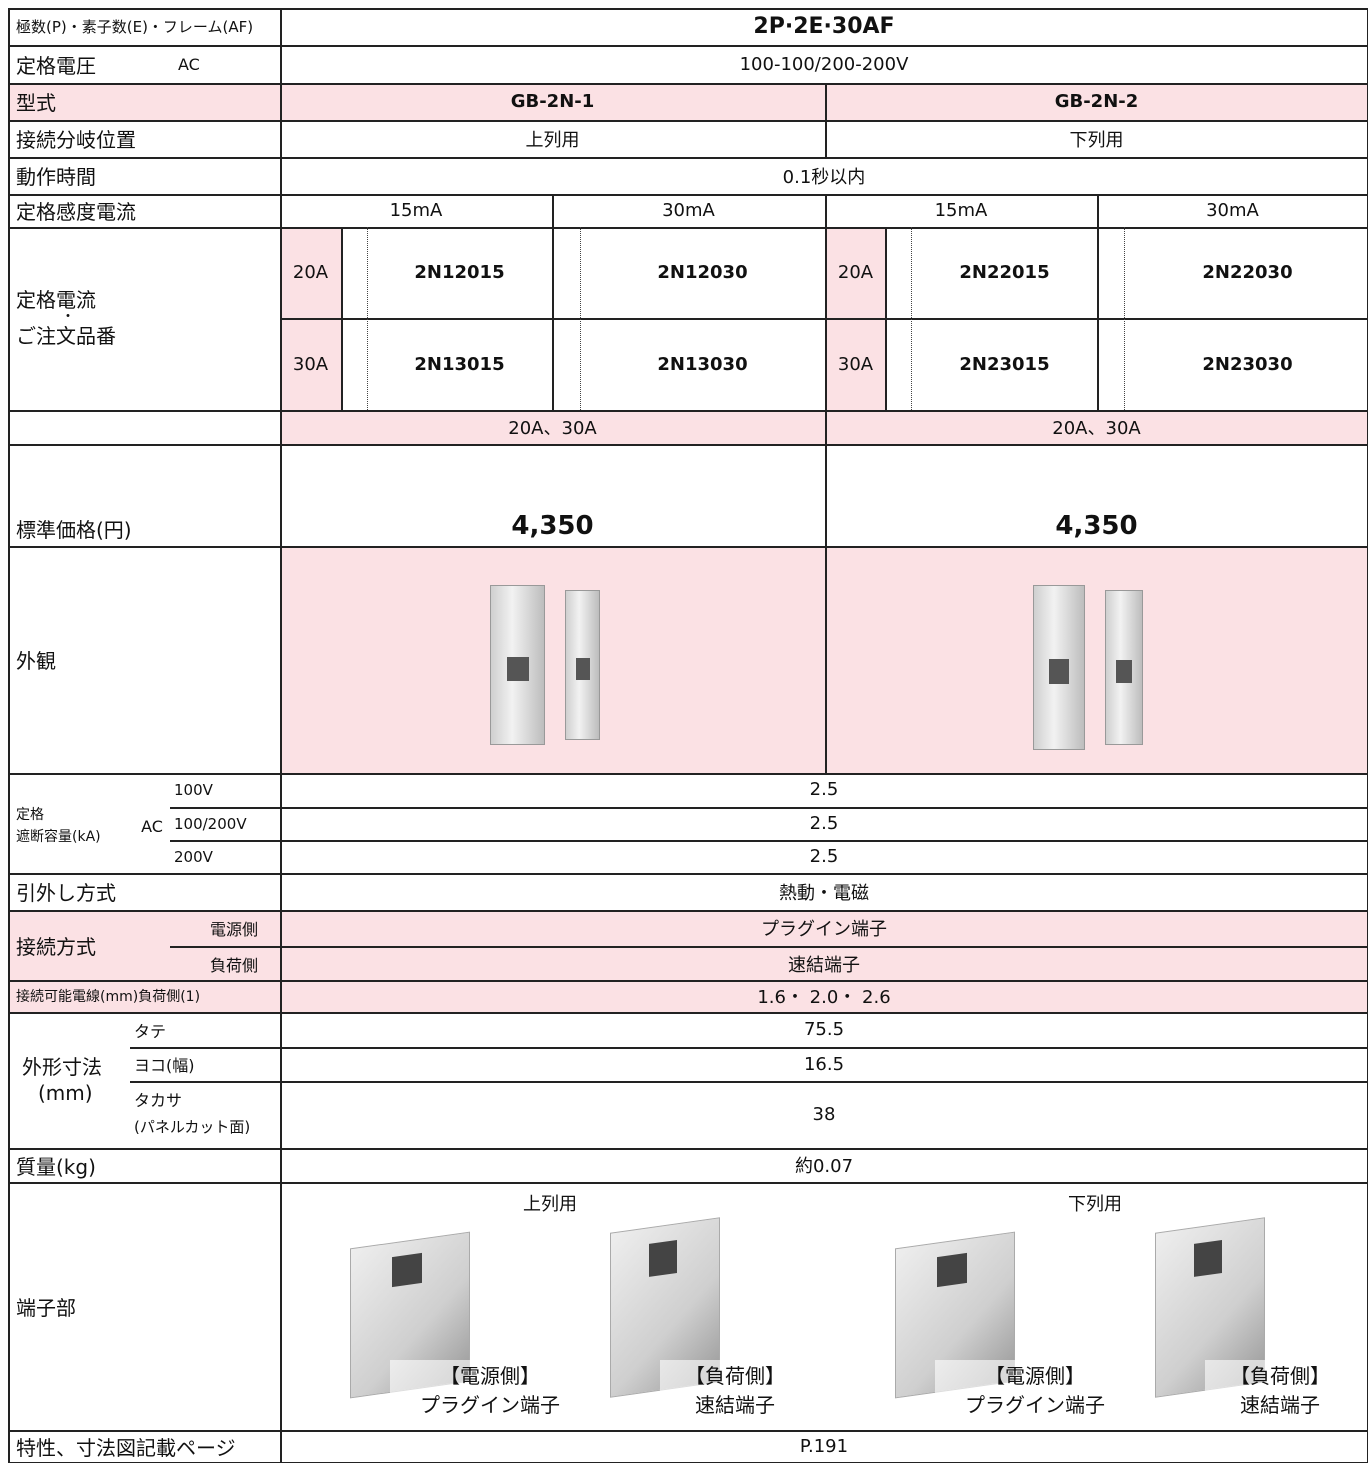 This screenshot has width=1372, height=1463. What do you see at coordinates (233, 929) in the screenshot?
I see `cell-text: 電源側` at bounding box center [233, 929].